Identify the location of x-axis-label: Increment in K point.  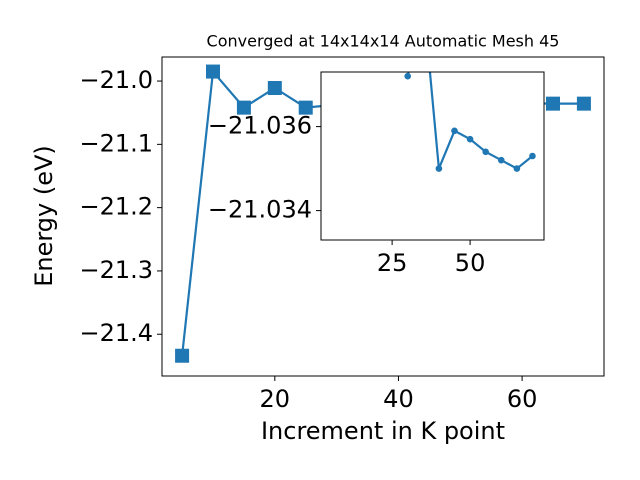
(383, 431).